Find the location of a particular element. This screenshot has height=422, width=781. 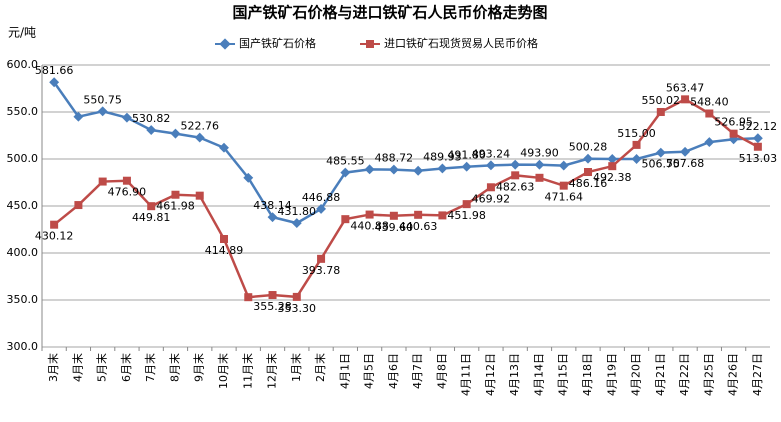

x-tick-label: 4月15日 is located at coordinates (563, 374).